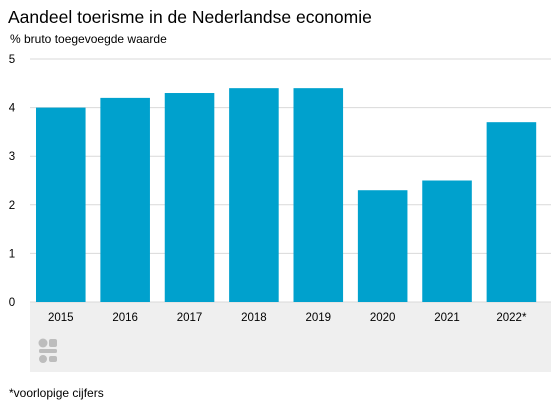 Image resolution: width=560 pixels, height=420 pixels. What do you see at coordinates (12, 157) in the screenshot?
I see `y-tick-label: 3` at bounding box center [12, 157].